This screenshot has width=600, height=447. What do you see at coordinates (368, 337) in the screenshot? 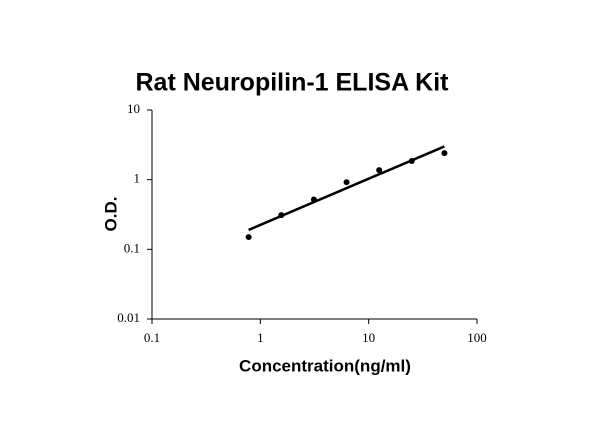
I see `x-tick-label: 10` at bounding box center [368, 337].